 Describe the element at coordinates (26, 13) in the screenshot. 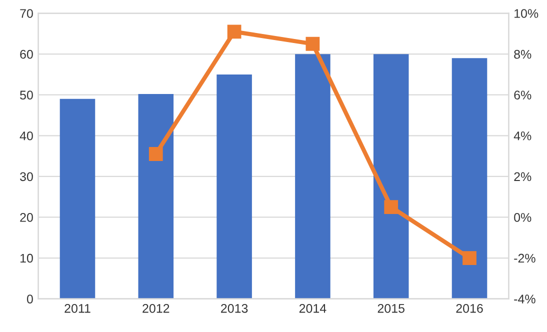

I see `y-tick-label: 70` at that location.